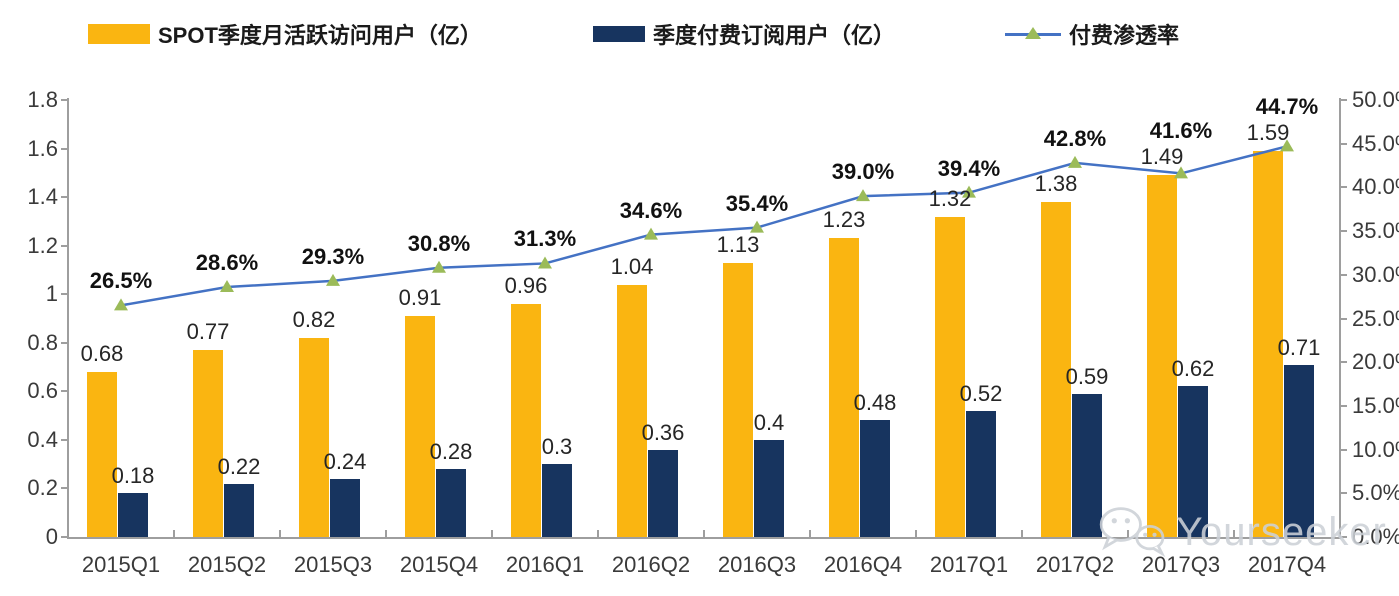 The height and width of the screenshot is (596, 1399). I want to click on right-axis-tick-label: 35.0%, so click(1375, 231).